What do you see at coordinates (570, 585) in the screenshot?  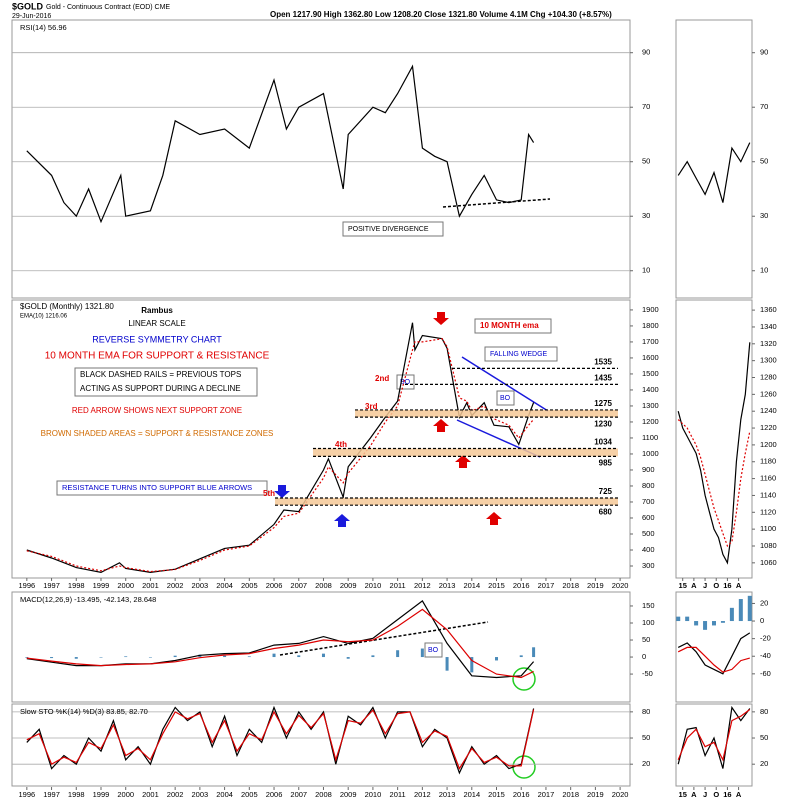 I see `x-tick-label: 2018` at bounding box center [570, 585].